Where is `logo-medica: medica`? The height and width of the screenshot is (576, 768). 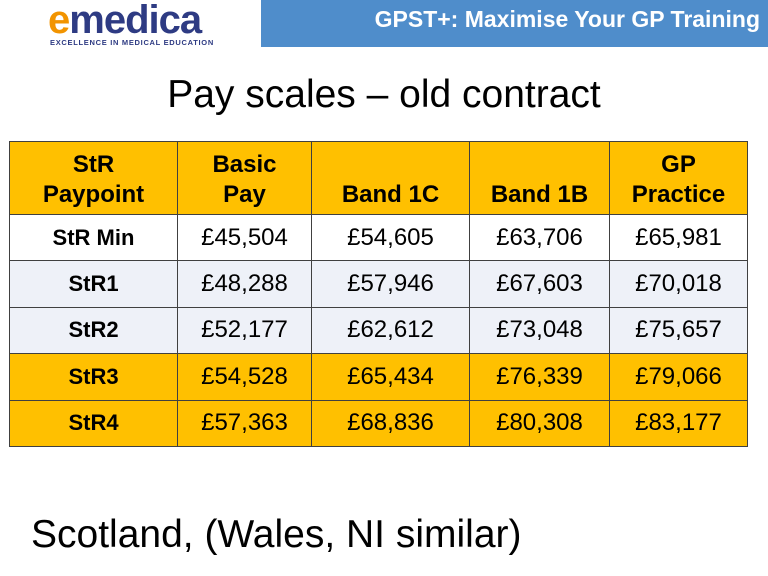
logo-medica: medica is located at coordinates (135, 21).